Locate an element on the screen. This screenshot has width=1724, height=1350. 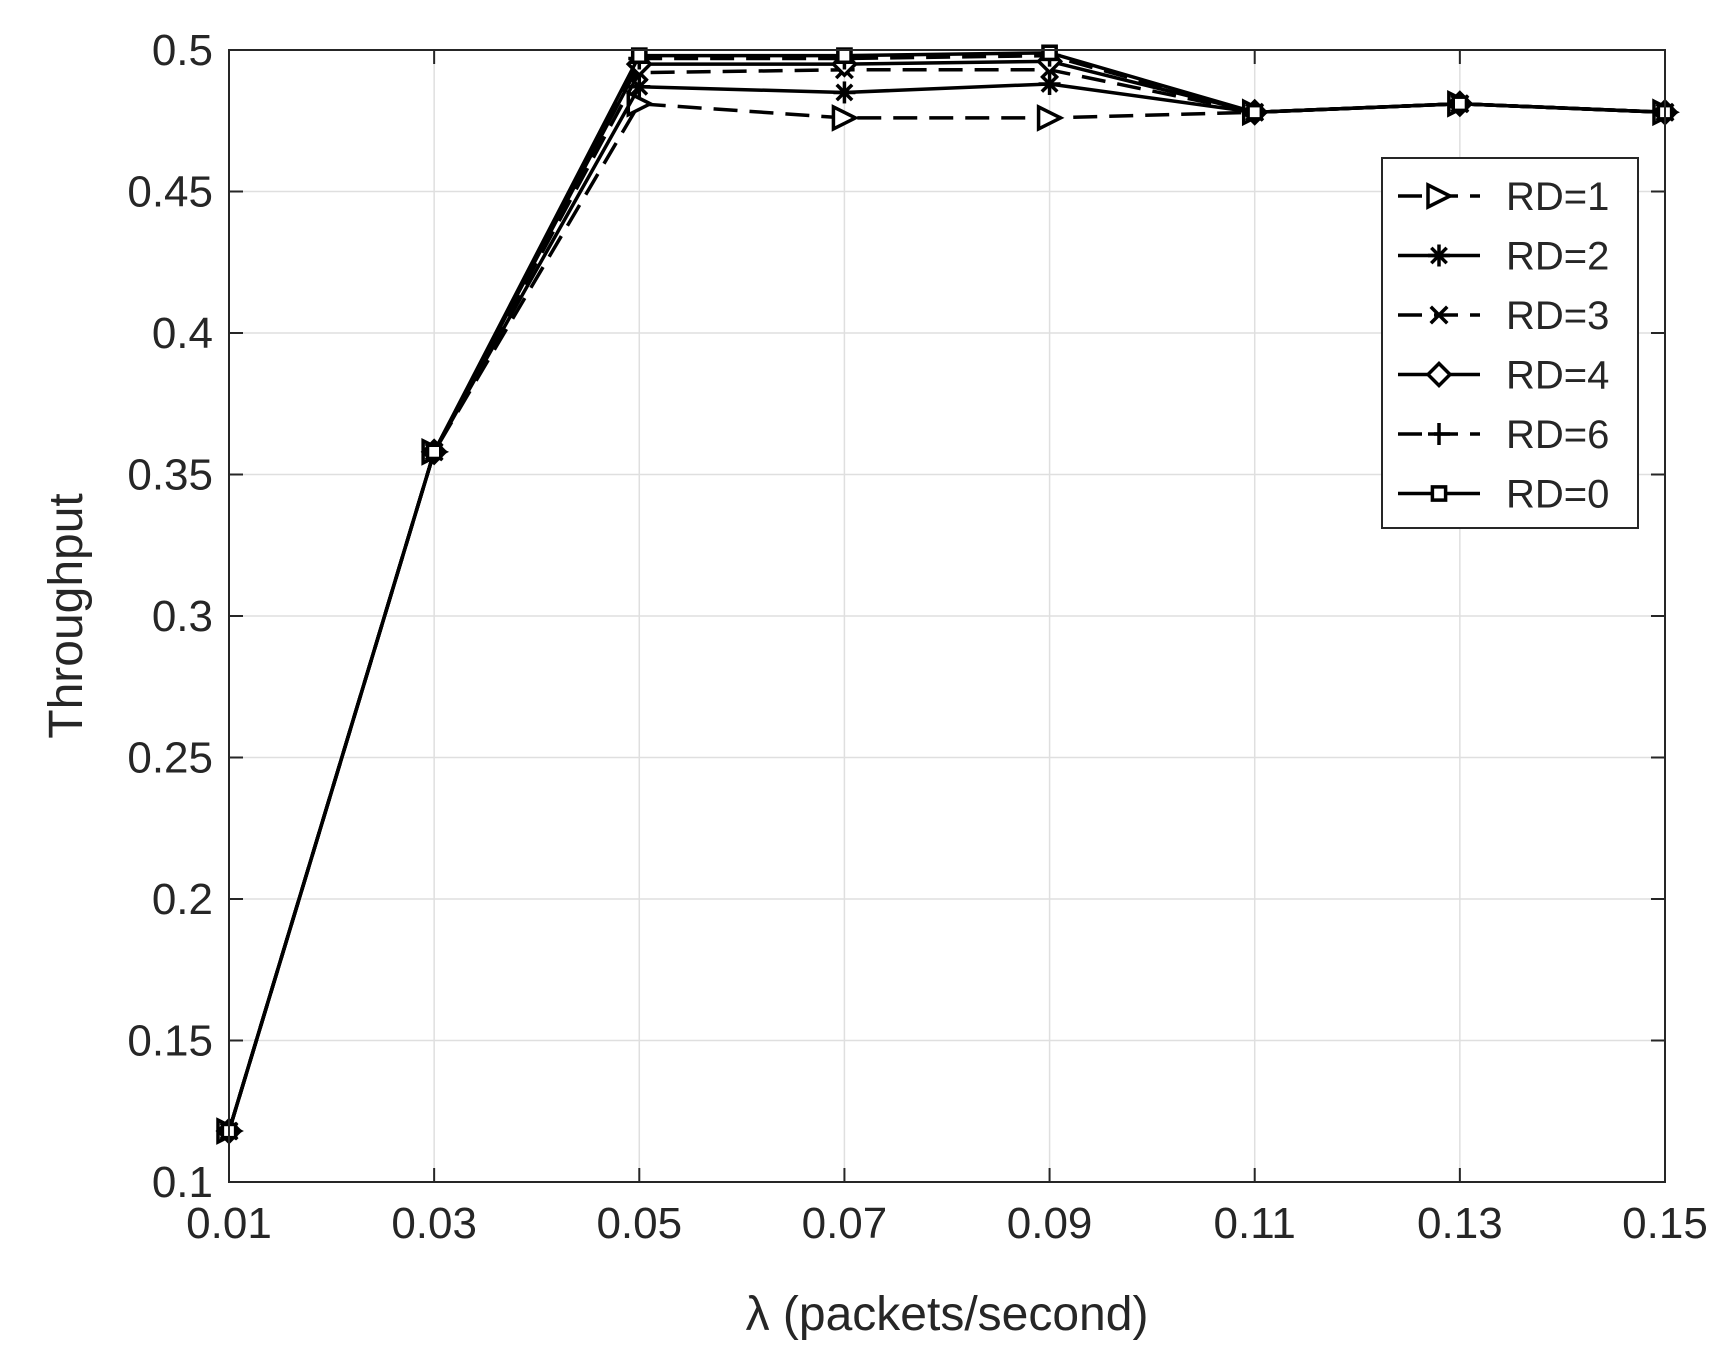
legend-item: RD=6 is located at coordinates (1503, 435).